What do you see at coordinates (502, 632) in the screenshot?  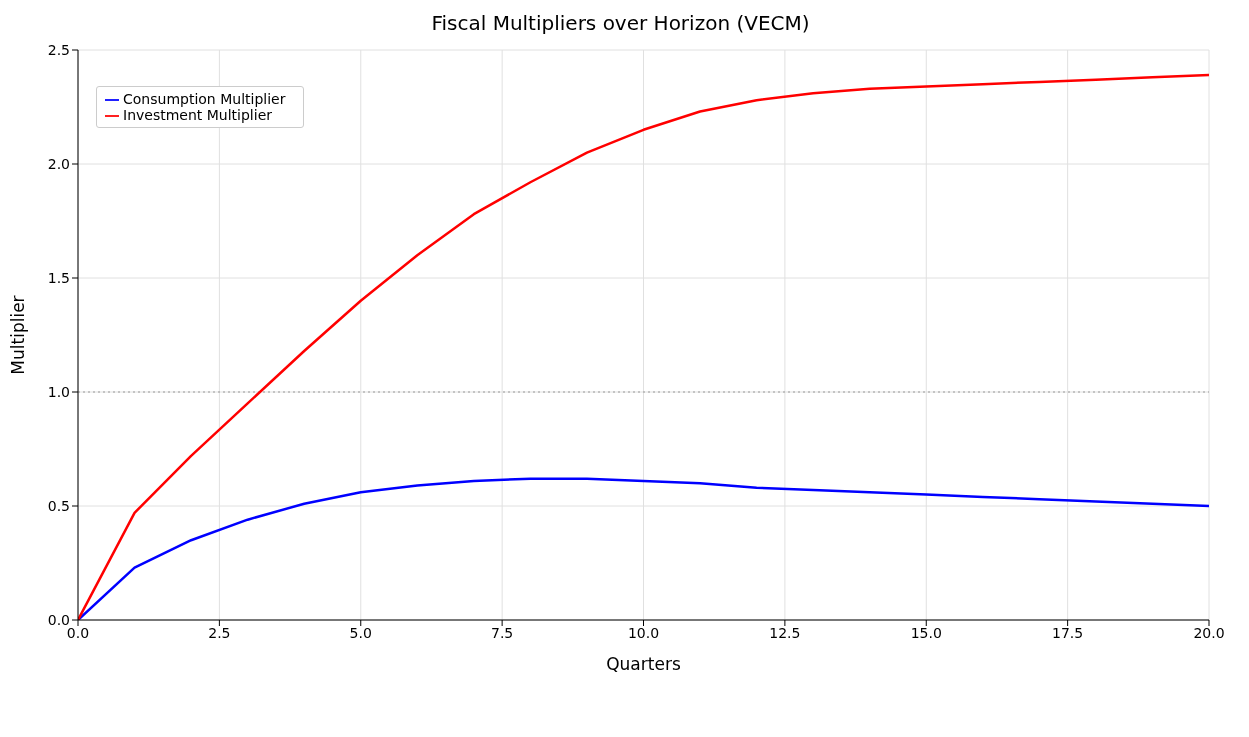 I see `x-tick-label: 7.5` at bounding box center [502, 632].